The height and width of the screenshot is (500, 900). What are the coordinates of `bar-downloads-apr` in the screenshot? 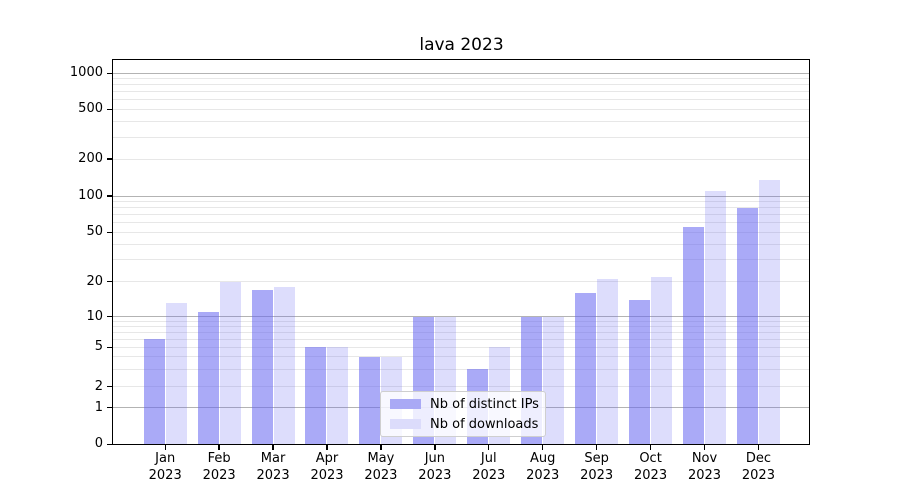 It's located at (338, 396).